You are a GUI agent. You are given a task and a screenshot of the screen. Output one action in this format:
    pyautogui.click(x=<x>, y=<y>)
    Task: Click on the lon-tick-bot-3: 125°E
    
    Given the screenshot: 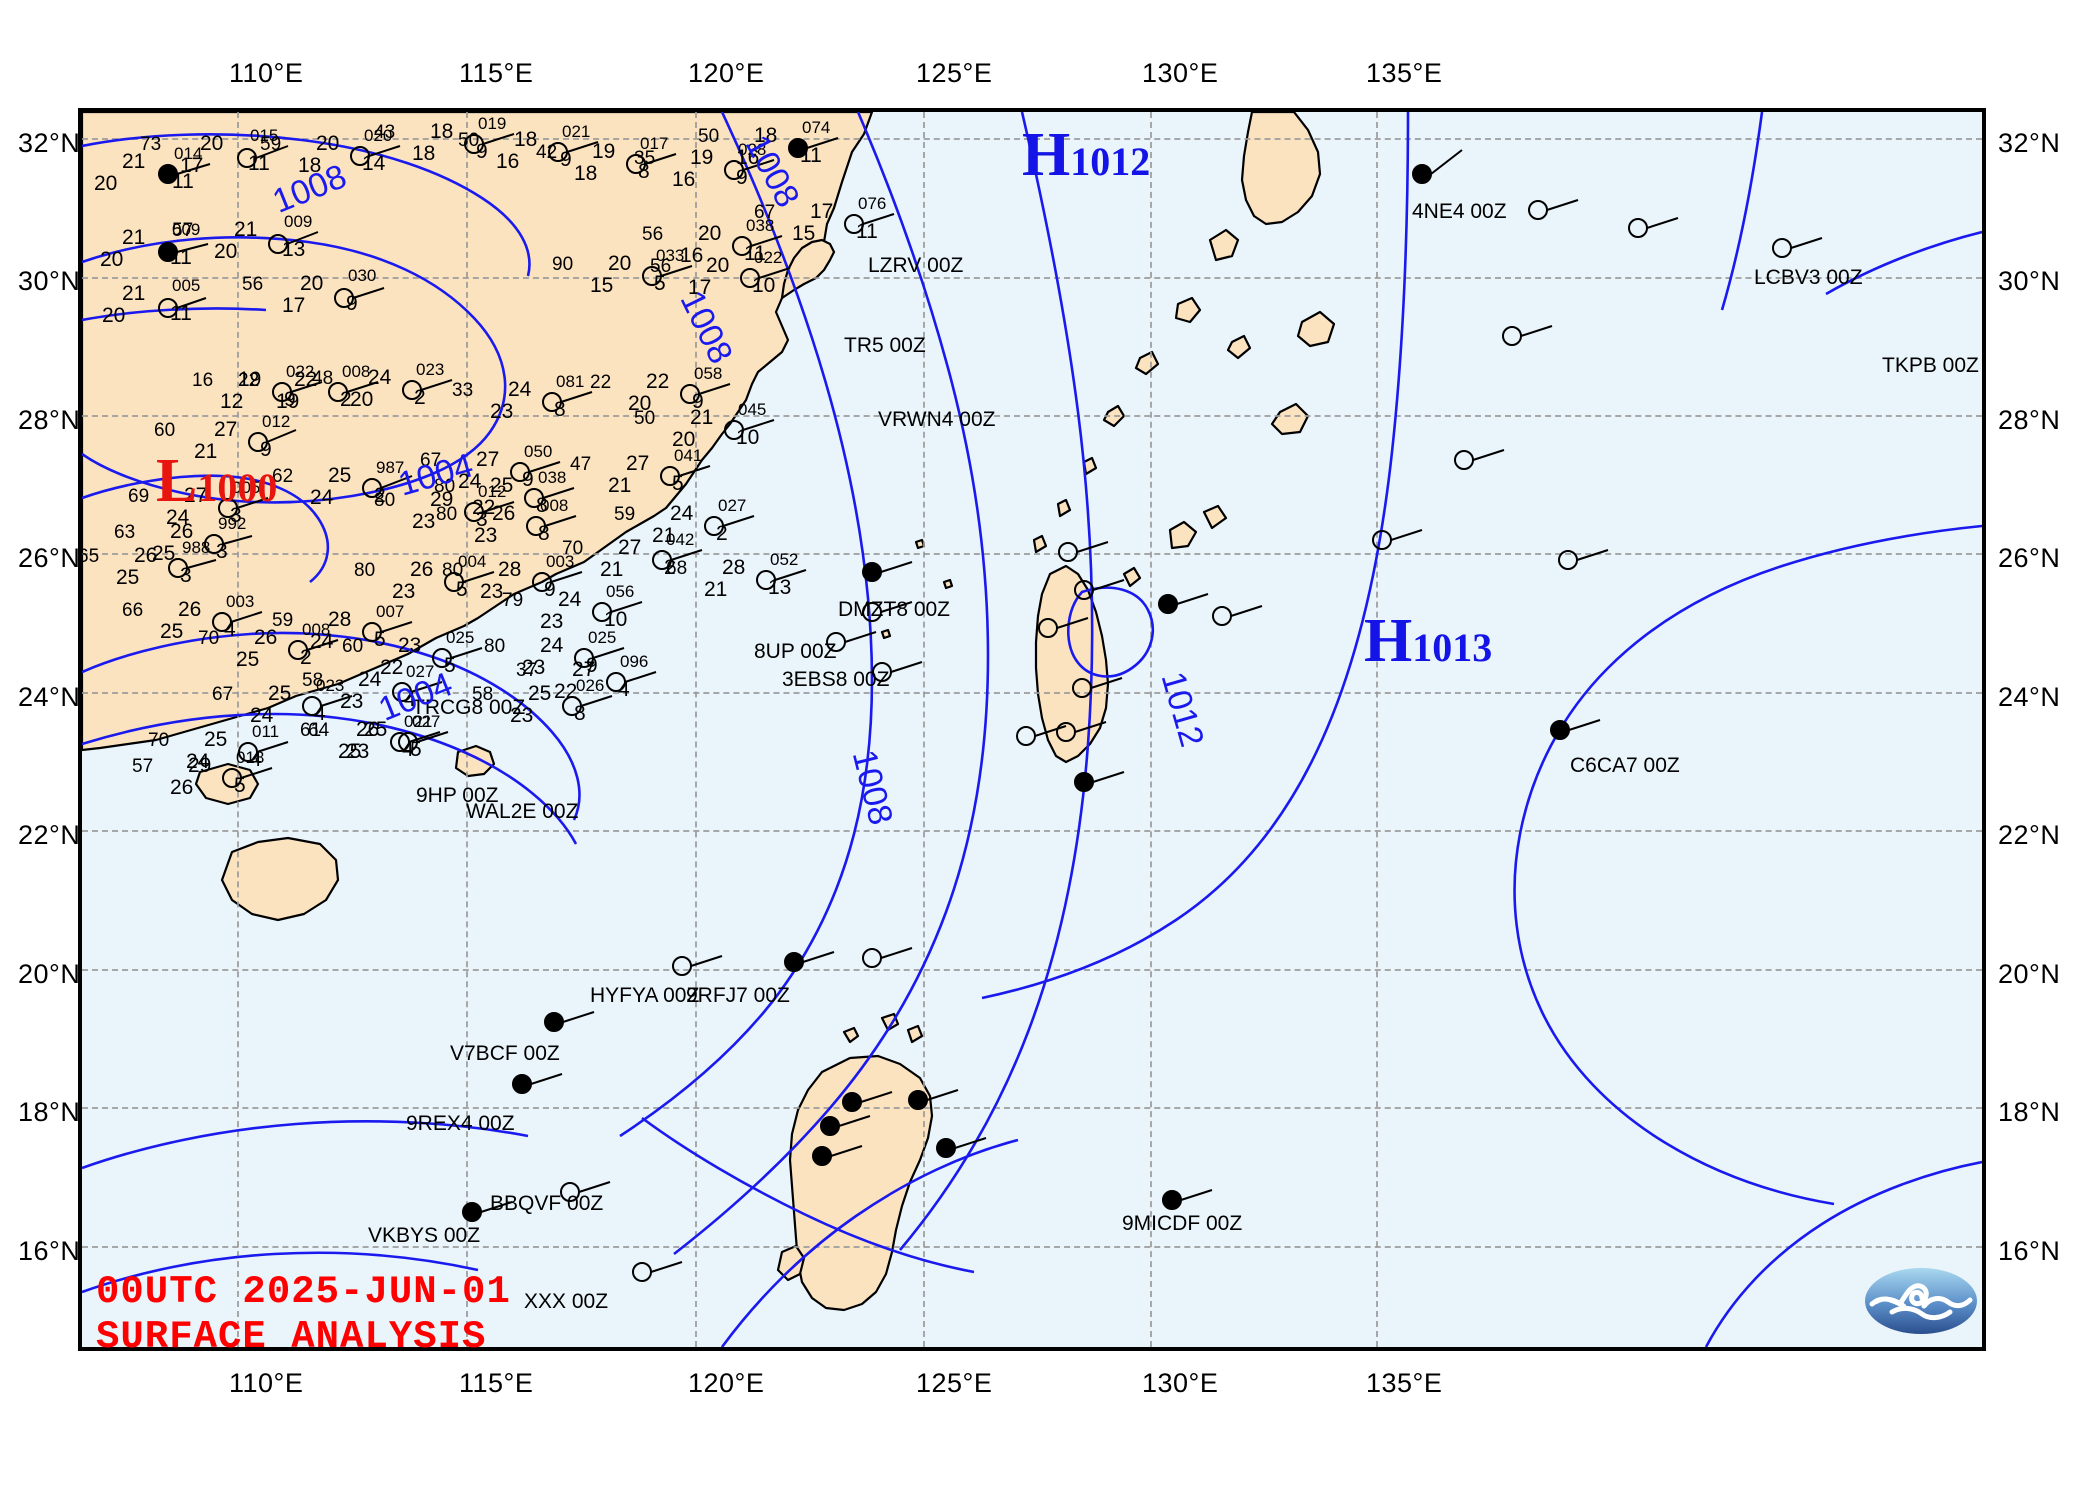 What is the action you would take?
    pyautogui.click(x=954, y=1383)
    